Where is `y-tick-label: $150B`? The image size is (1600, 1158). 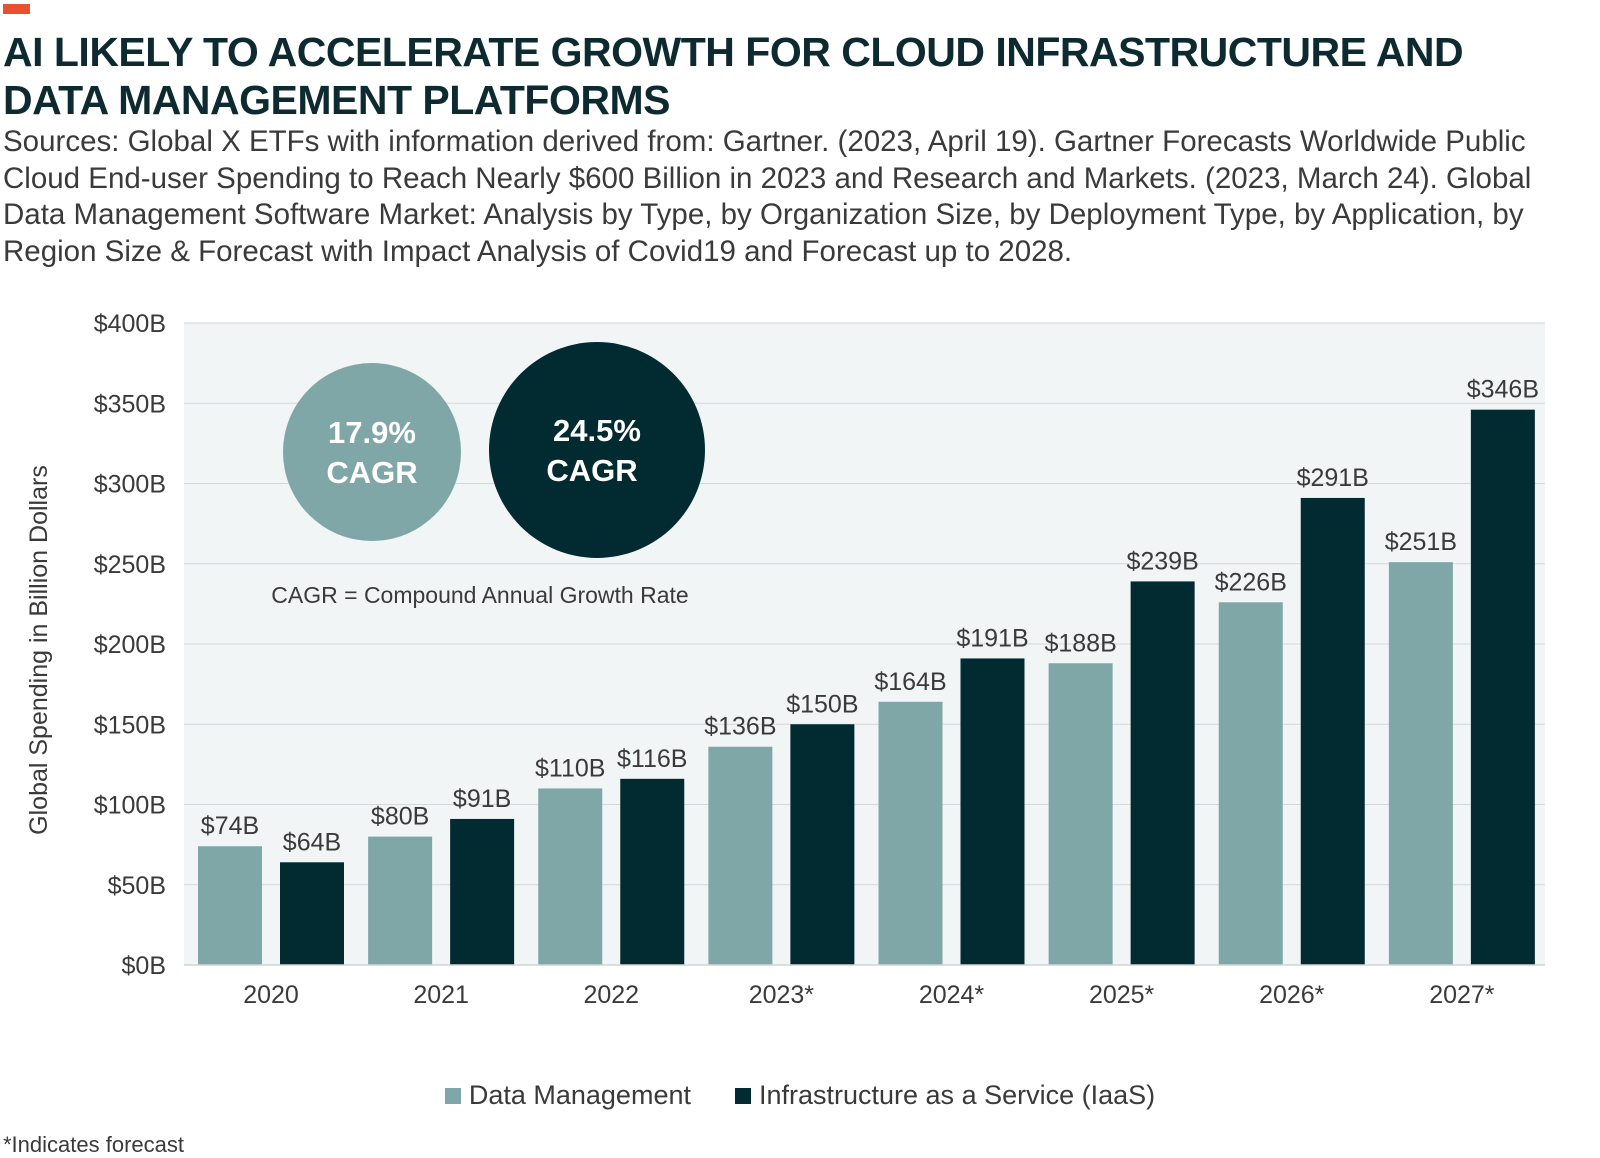 y-tick-label: $150B is located at coordinates (130, 725).